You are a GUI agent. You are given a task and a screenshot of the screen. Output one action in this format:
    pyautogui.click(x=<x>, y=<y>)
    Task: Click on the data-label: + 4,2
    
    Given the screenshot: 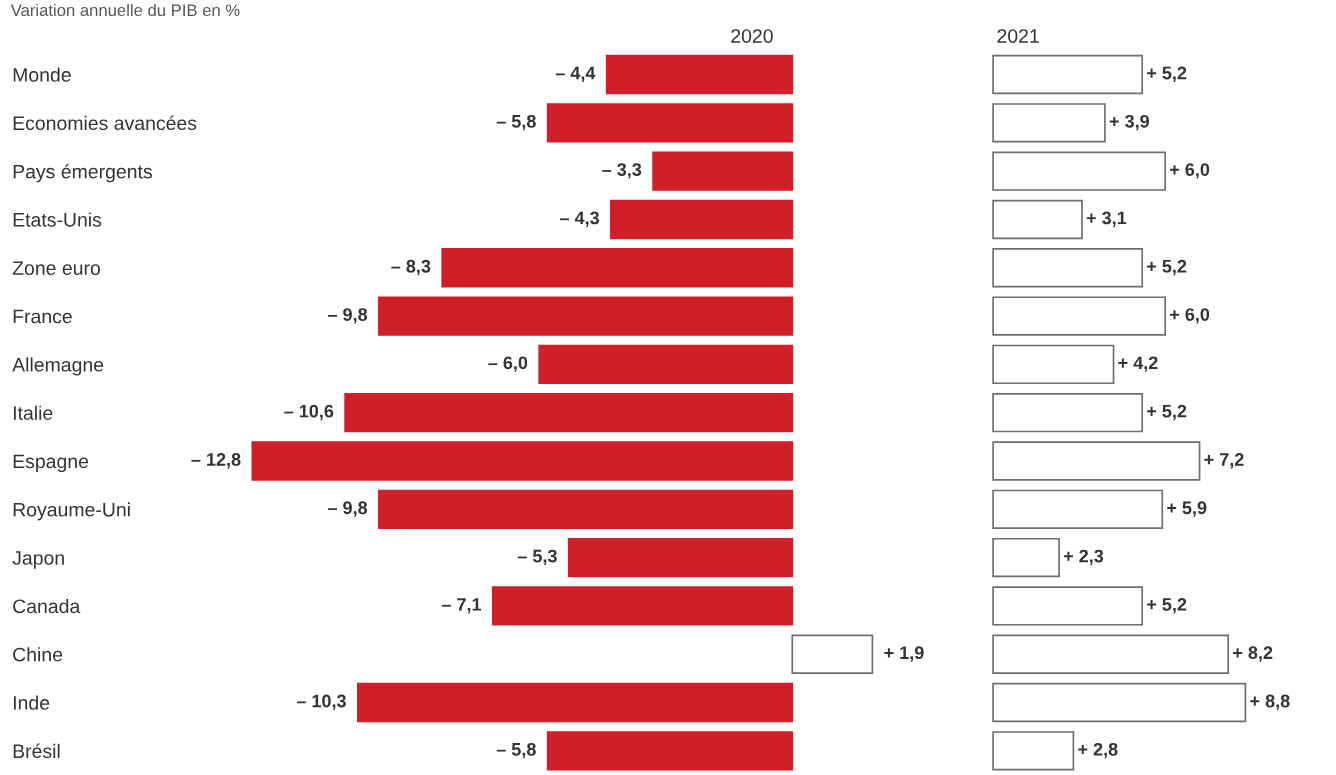 What is the action you would take?
    pyautogui.click(x=1138, y=364)
    